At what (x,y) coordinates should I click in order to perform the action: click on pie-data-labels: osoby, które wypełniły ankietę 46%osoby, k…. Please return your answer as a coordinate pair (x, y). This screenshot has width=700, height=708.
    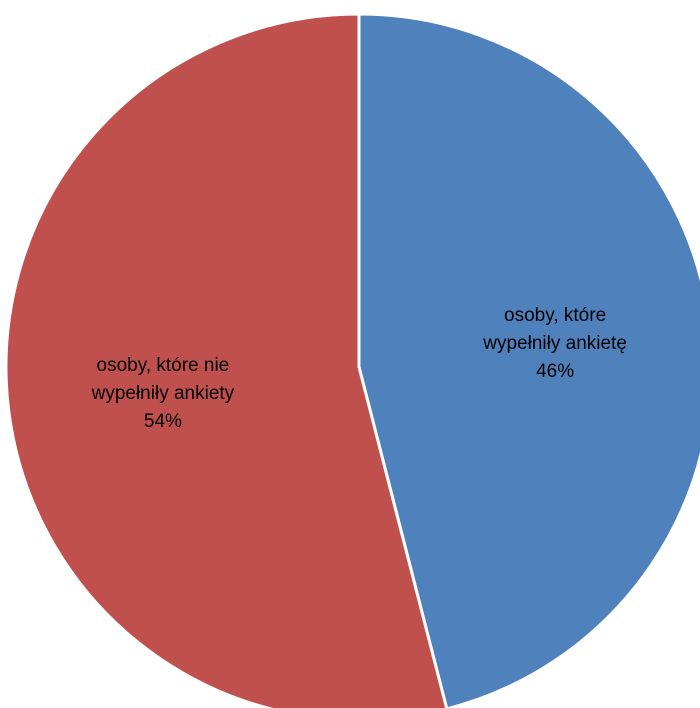
    Looking at the image, I should click on (359, 368).